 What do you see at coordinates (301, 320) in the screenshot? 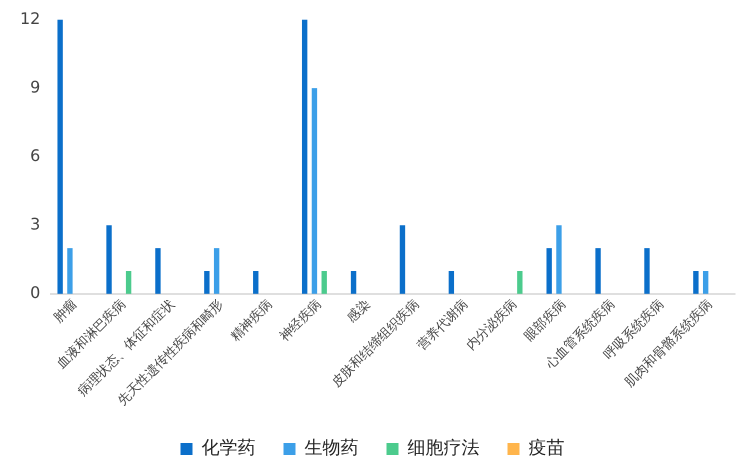
I see `x-tick-label: 神经疾病` at bounding box center [301, 320].